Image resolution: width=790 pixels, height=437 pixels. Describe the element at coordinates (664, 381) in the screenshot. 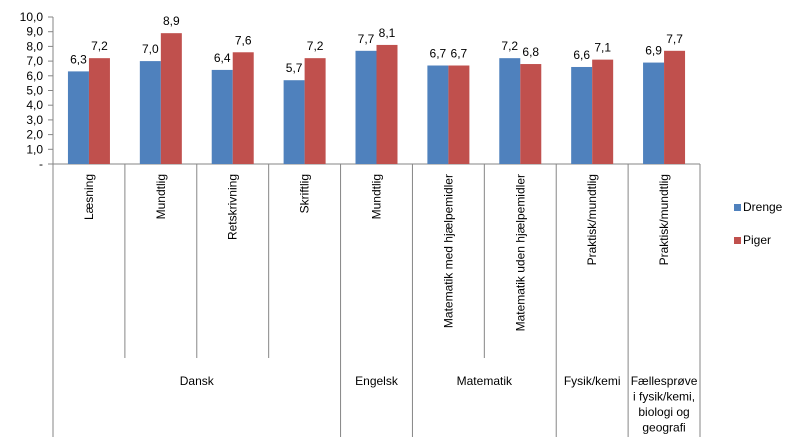

I see `group-label: Fællesprøve` at that location.